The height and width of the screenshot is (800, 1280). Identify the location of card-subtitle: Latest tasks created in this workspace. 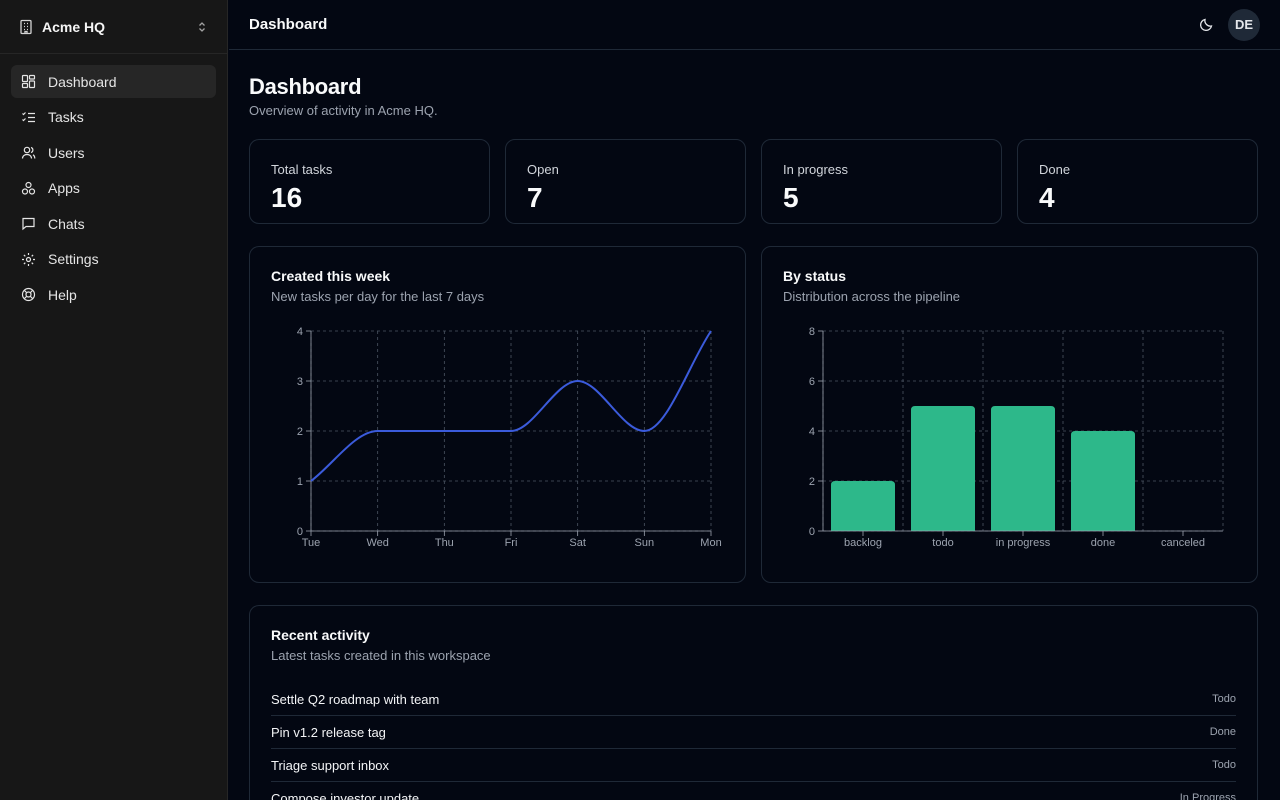
(381, 655).